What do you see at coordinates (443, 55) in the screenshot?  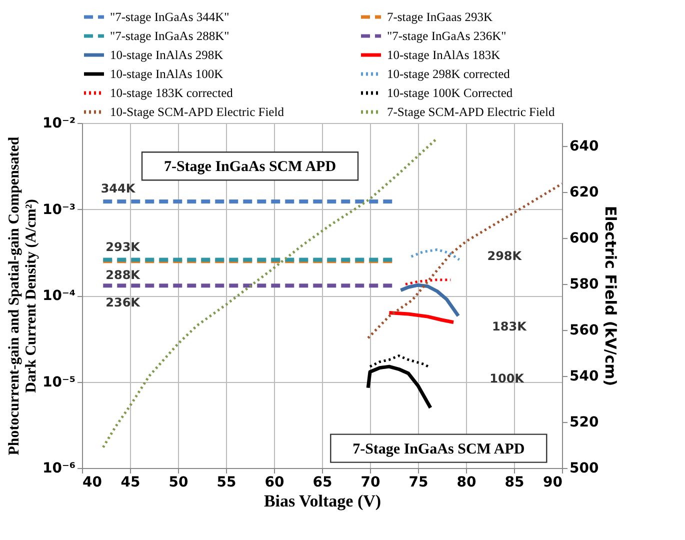 I see `legend-label: 10-stage InAlAs 183K` at bounding box center [443, 55].